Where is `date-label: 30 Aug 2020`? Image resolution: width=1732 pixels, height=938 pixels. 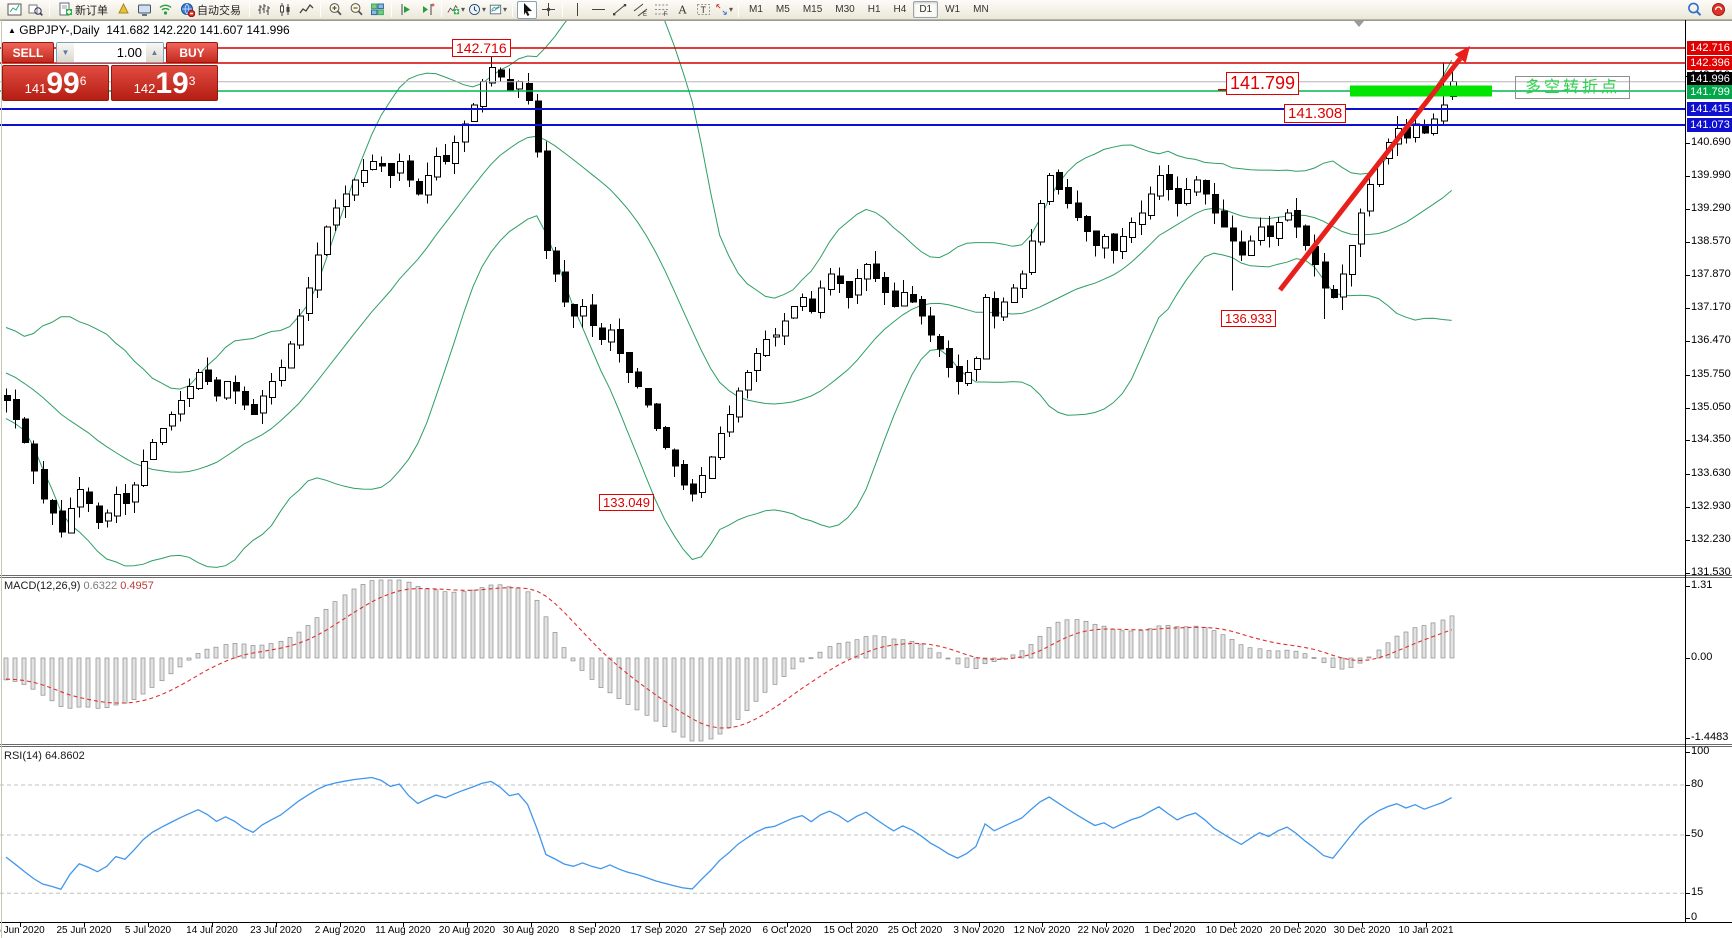 date-label: 30 Aug 2020 is located at coordinates (531, 930).